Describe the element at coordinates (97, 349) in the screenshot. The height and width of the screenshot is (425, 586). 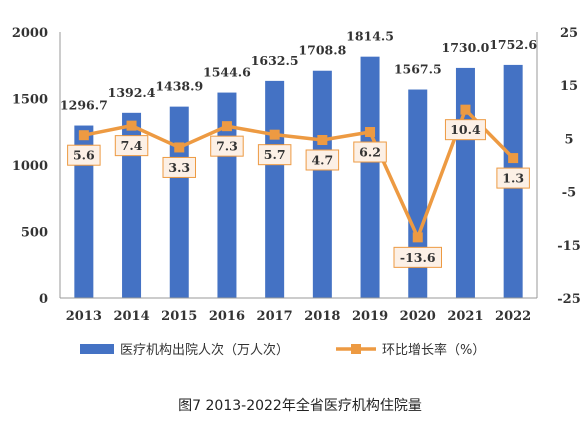
I see `legend-bar-swatch` at that location.